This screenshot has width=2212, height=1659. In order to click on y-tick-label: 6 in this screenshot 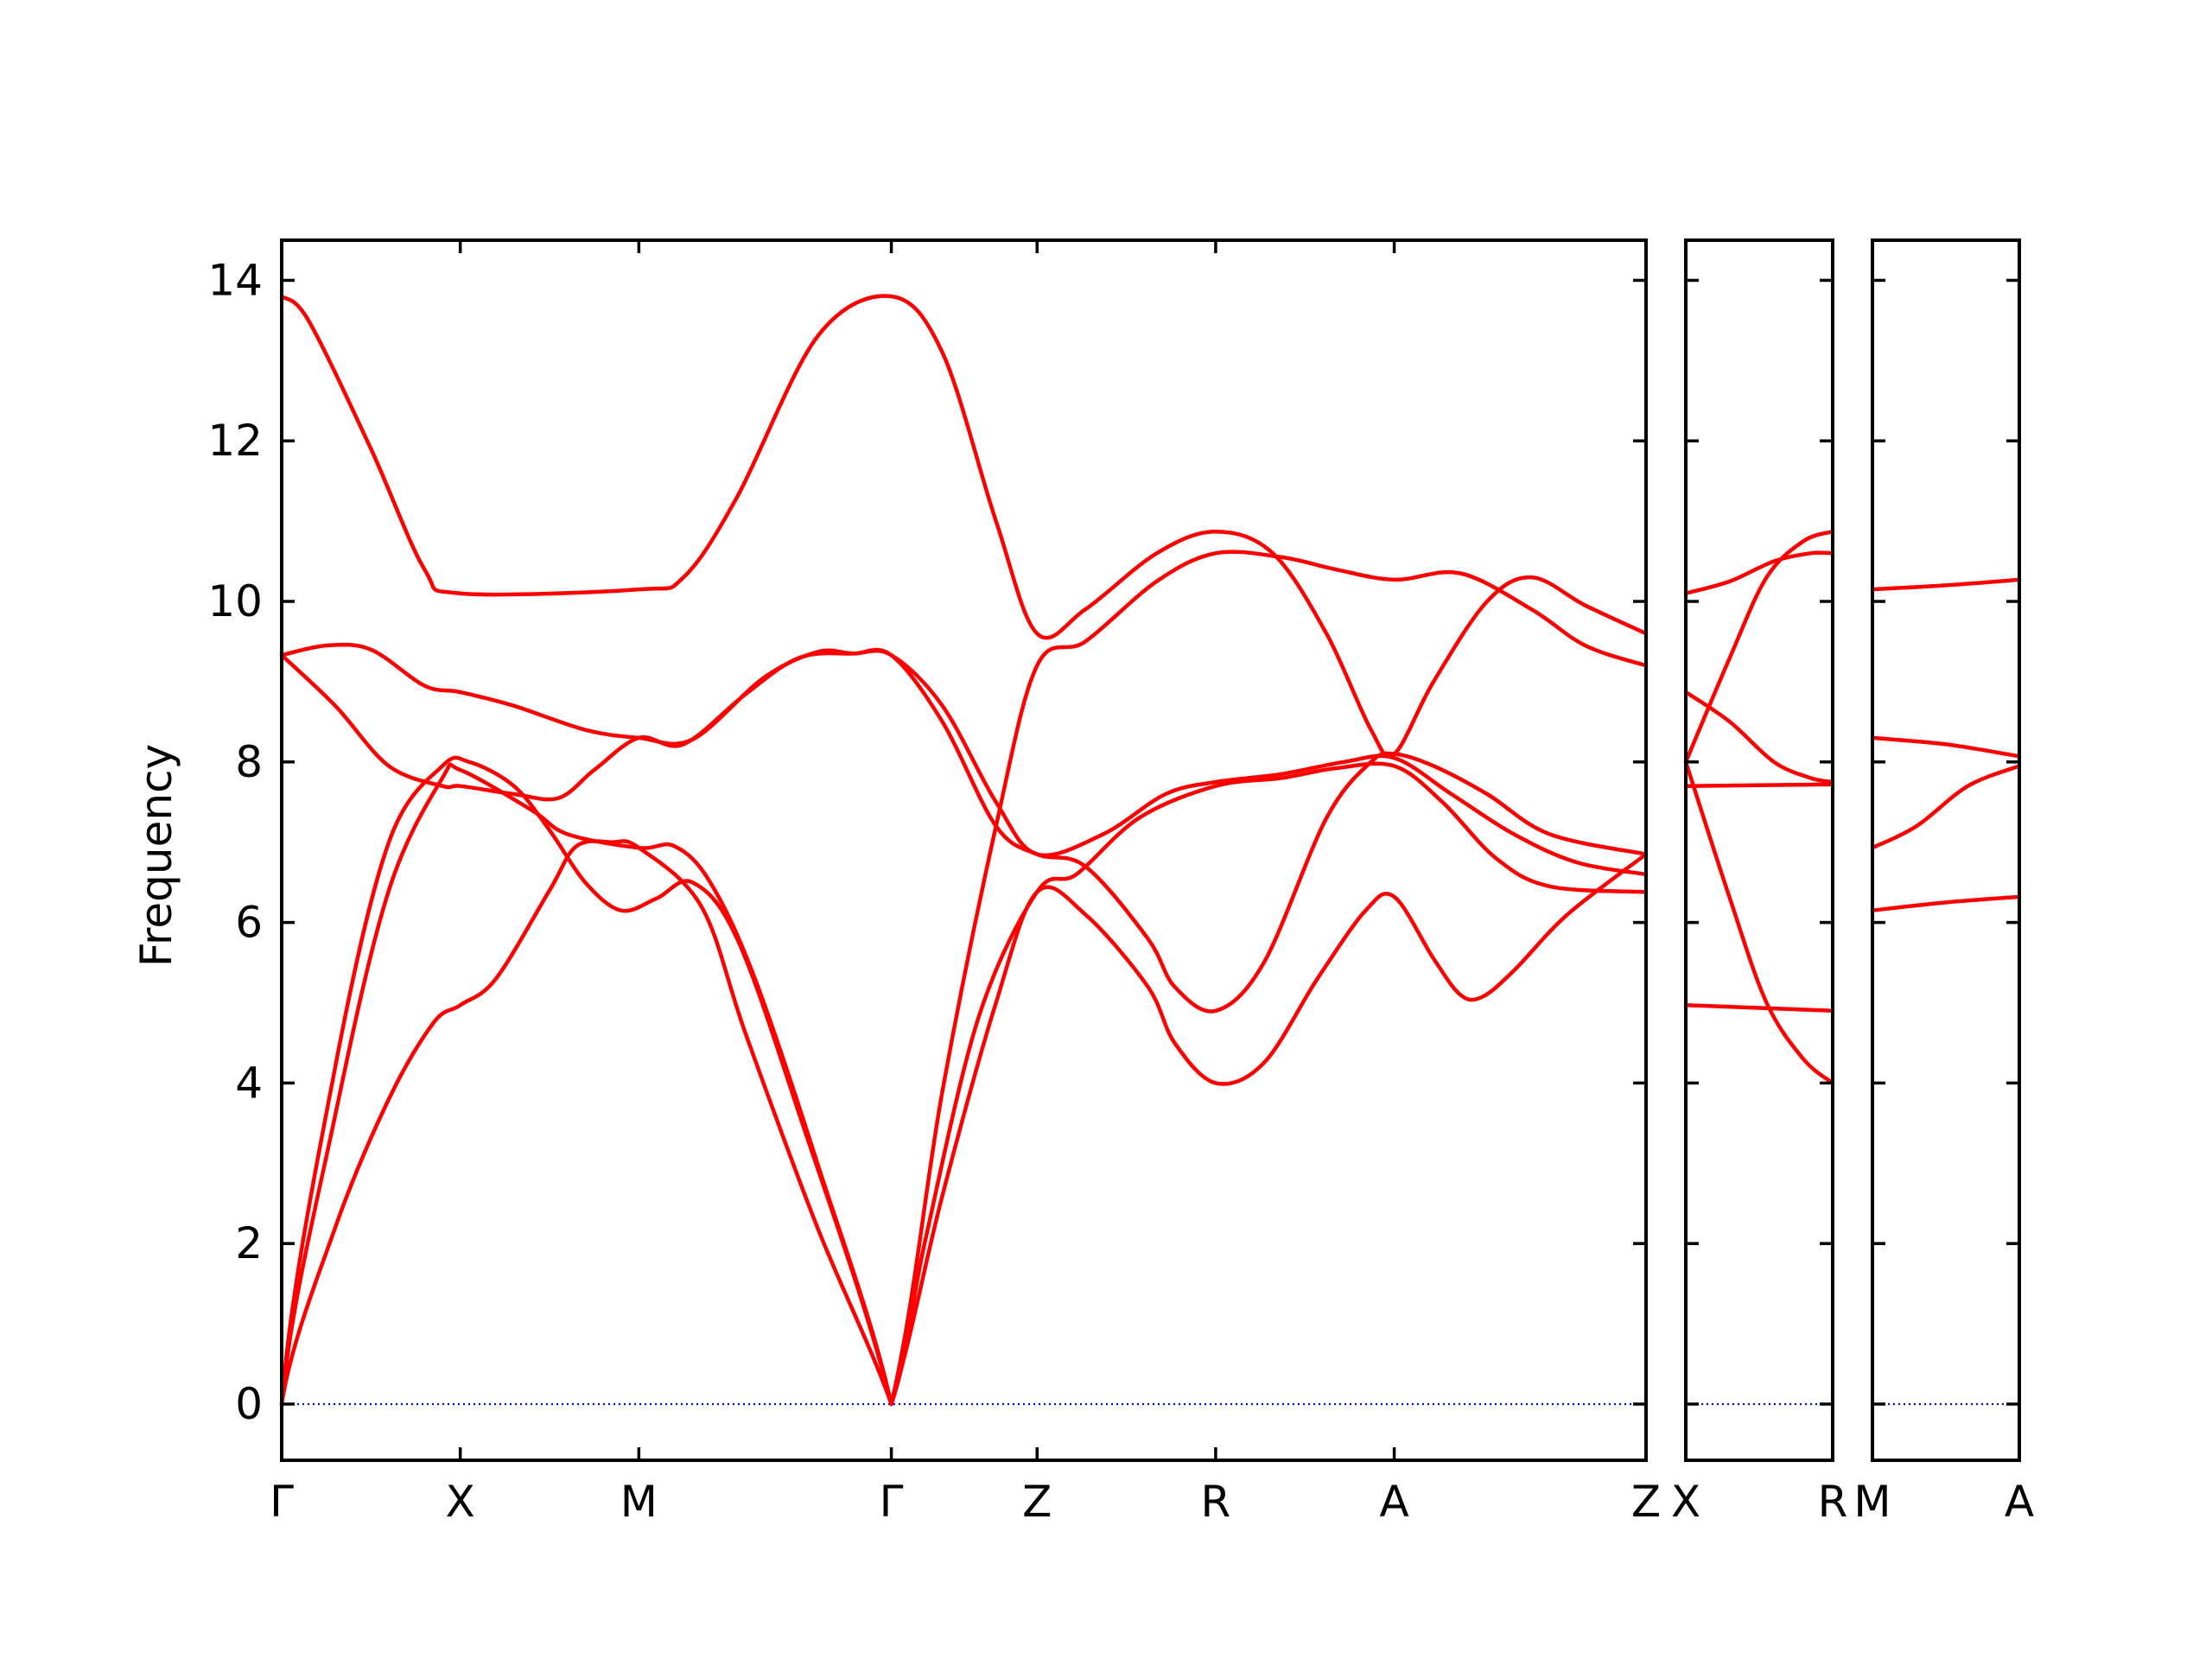, I will do `click(249, 923)`.